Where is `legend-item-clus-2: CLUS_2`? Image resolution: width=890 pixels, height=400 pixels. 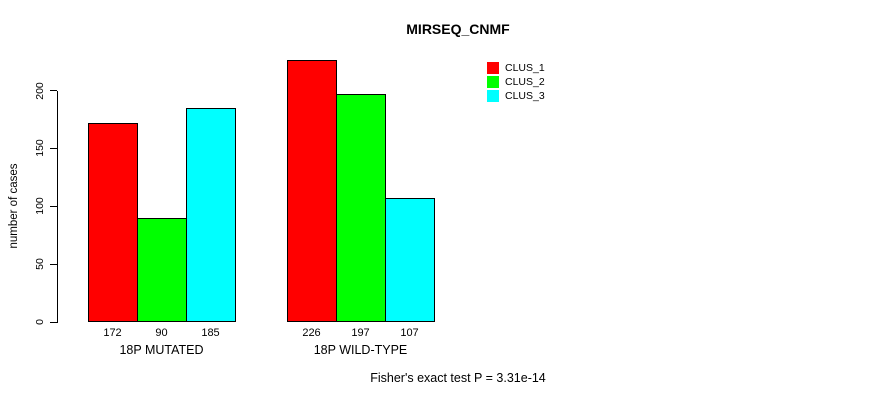
legend-item-clus-2: CLUS_2 is located at coordinates (516, 82).